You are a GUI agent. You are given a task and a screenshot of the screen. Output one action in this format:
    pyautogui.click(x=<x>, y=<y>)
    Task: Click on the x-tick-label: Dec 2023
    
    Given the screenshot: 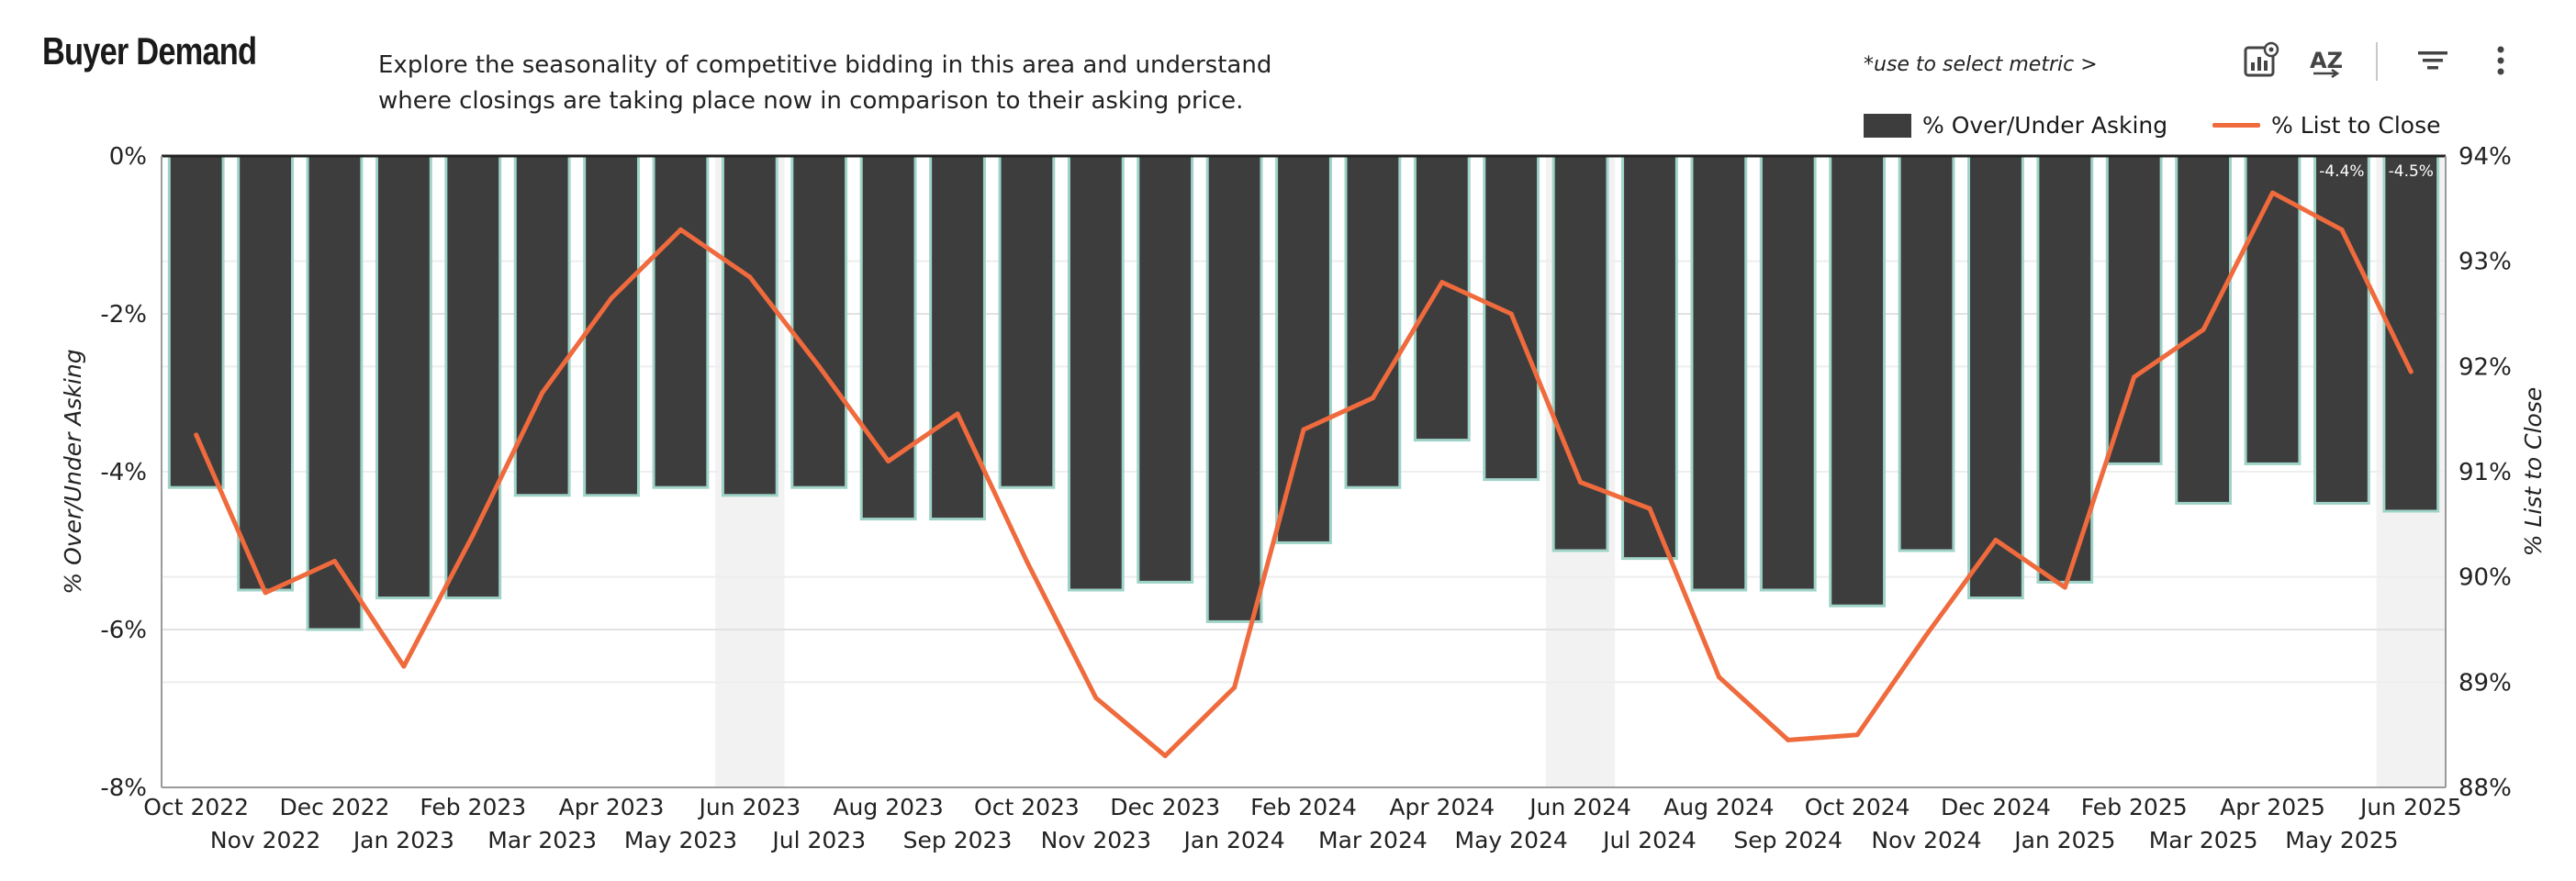 What is the action you would take?
    pyautogui.click(x=1165, y=807)
    